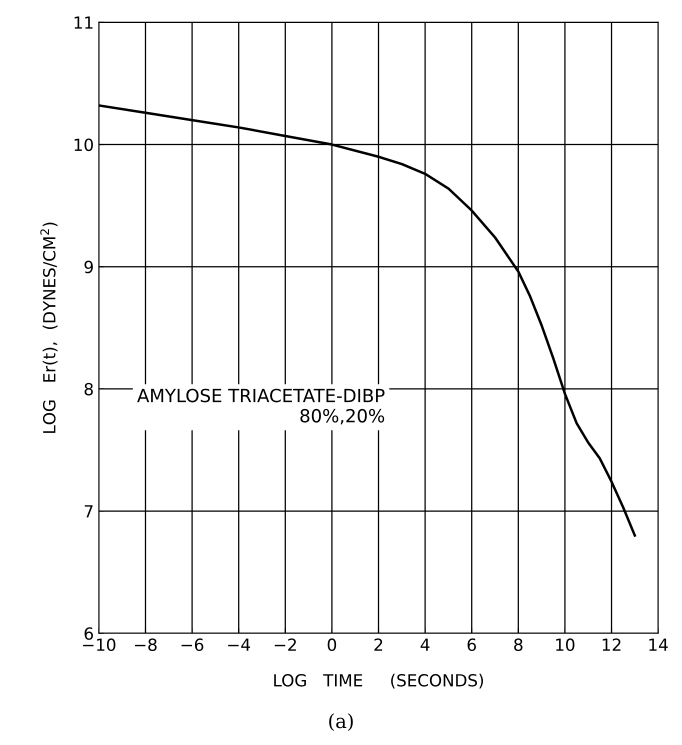  What do you see at coordinates (285, 644) in the screenshot?
I see `x-tick-label: −2` at bounding box center [285, 644].